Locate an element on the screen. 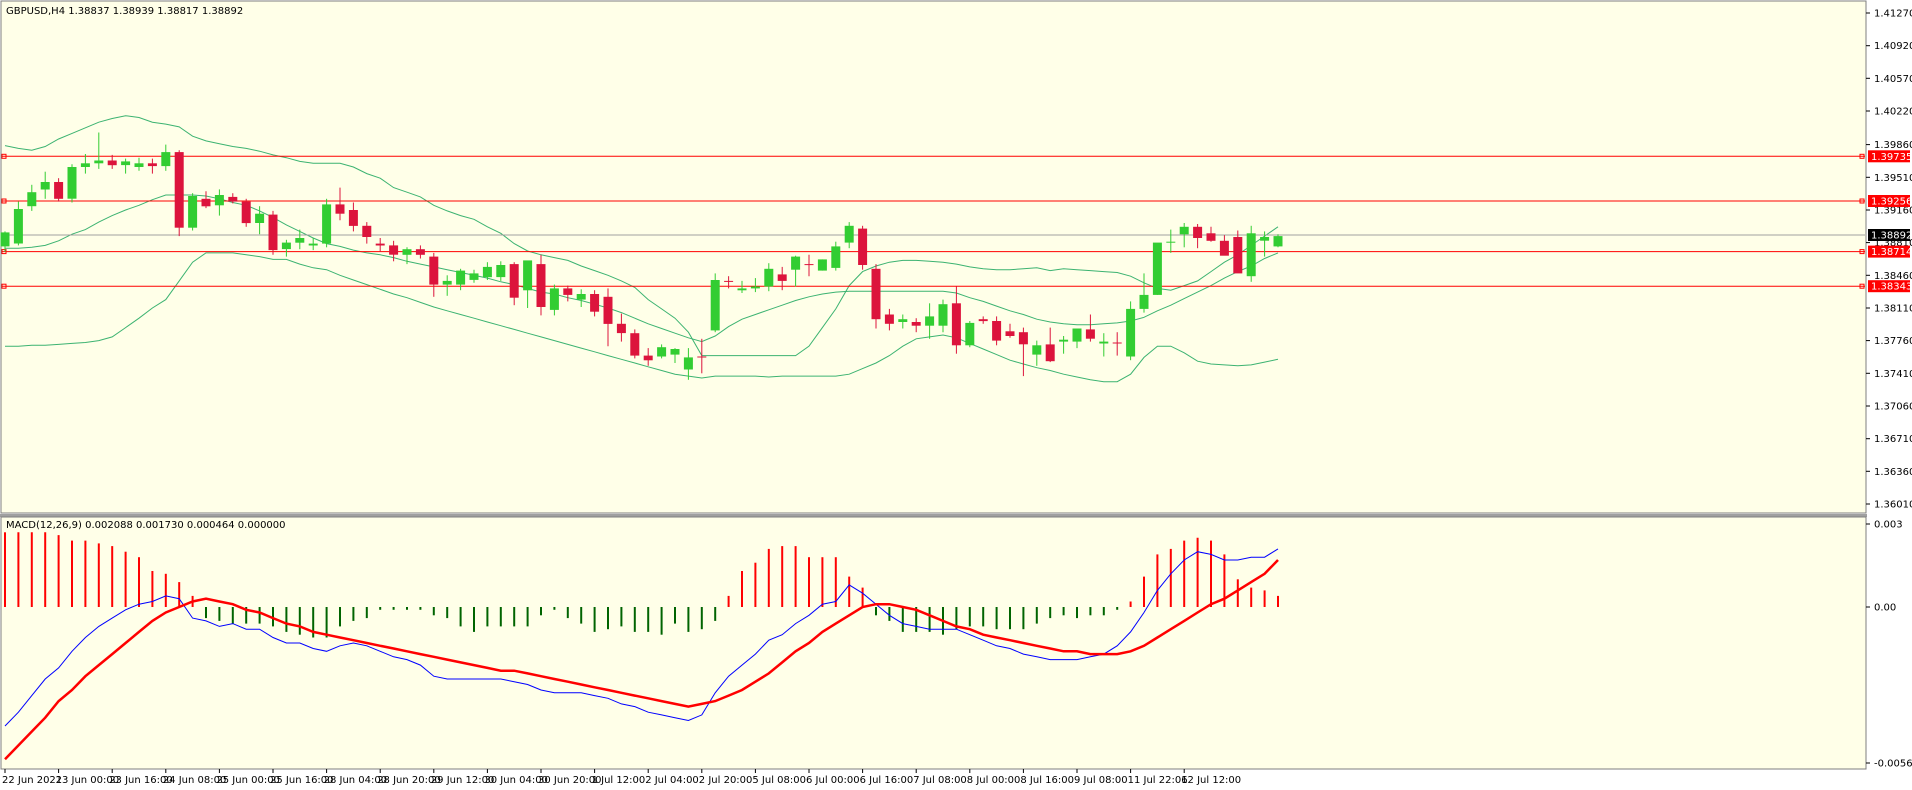 The image size is (1912, 790). time-tick-label: 23 Jun 00:00 is located at coordinates (88, 780).